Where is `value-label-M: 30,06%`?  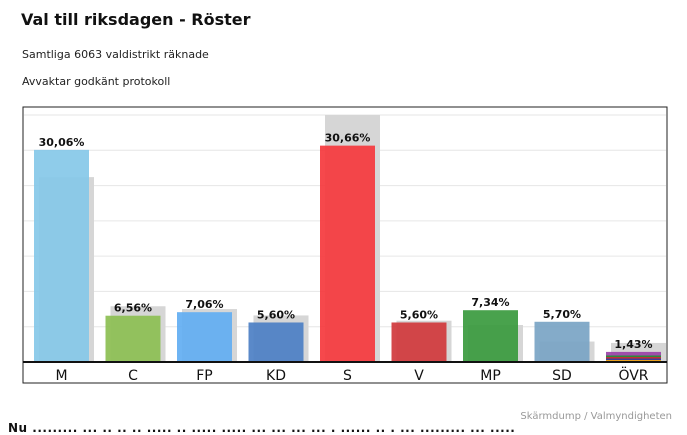 value-label-M: 30,06% is located at coordinates (62, 142).